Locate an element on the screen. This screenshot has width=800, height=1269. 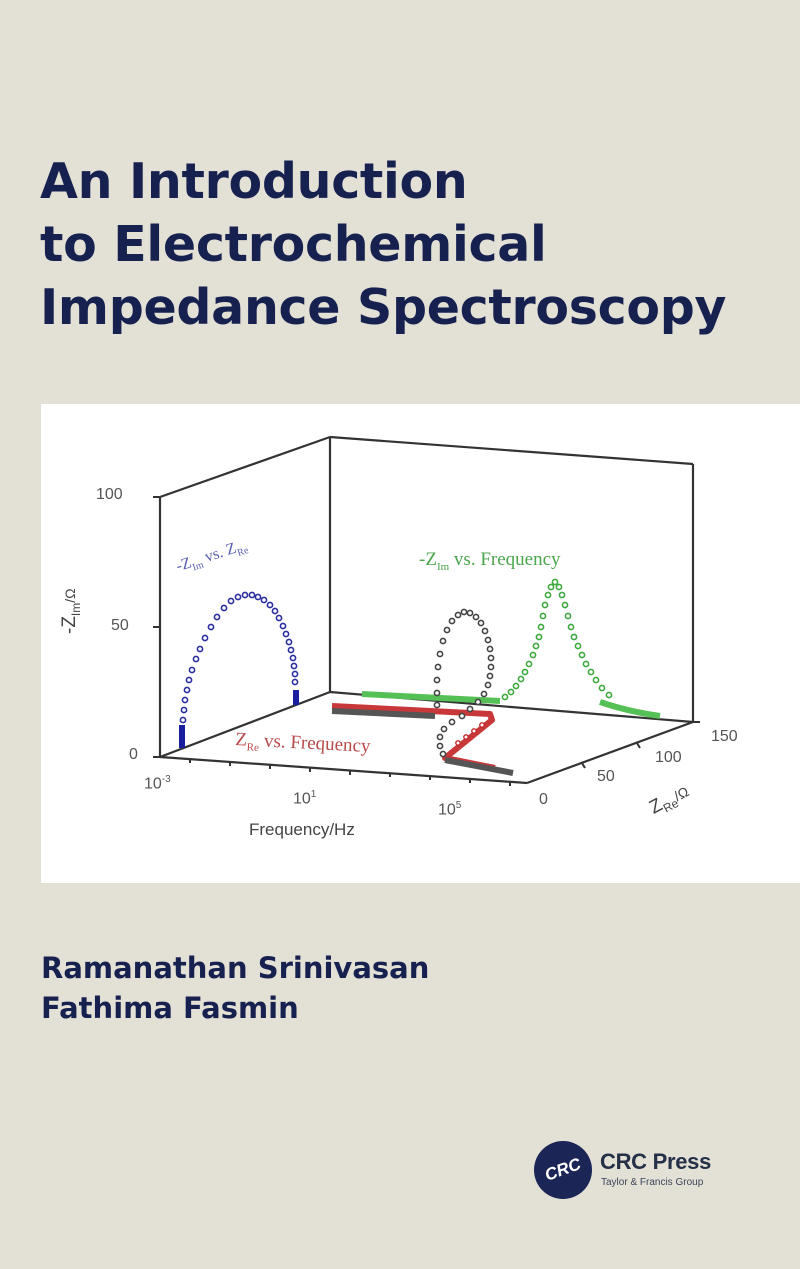
z-axis-ticks is located at coordinates (156, 627).